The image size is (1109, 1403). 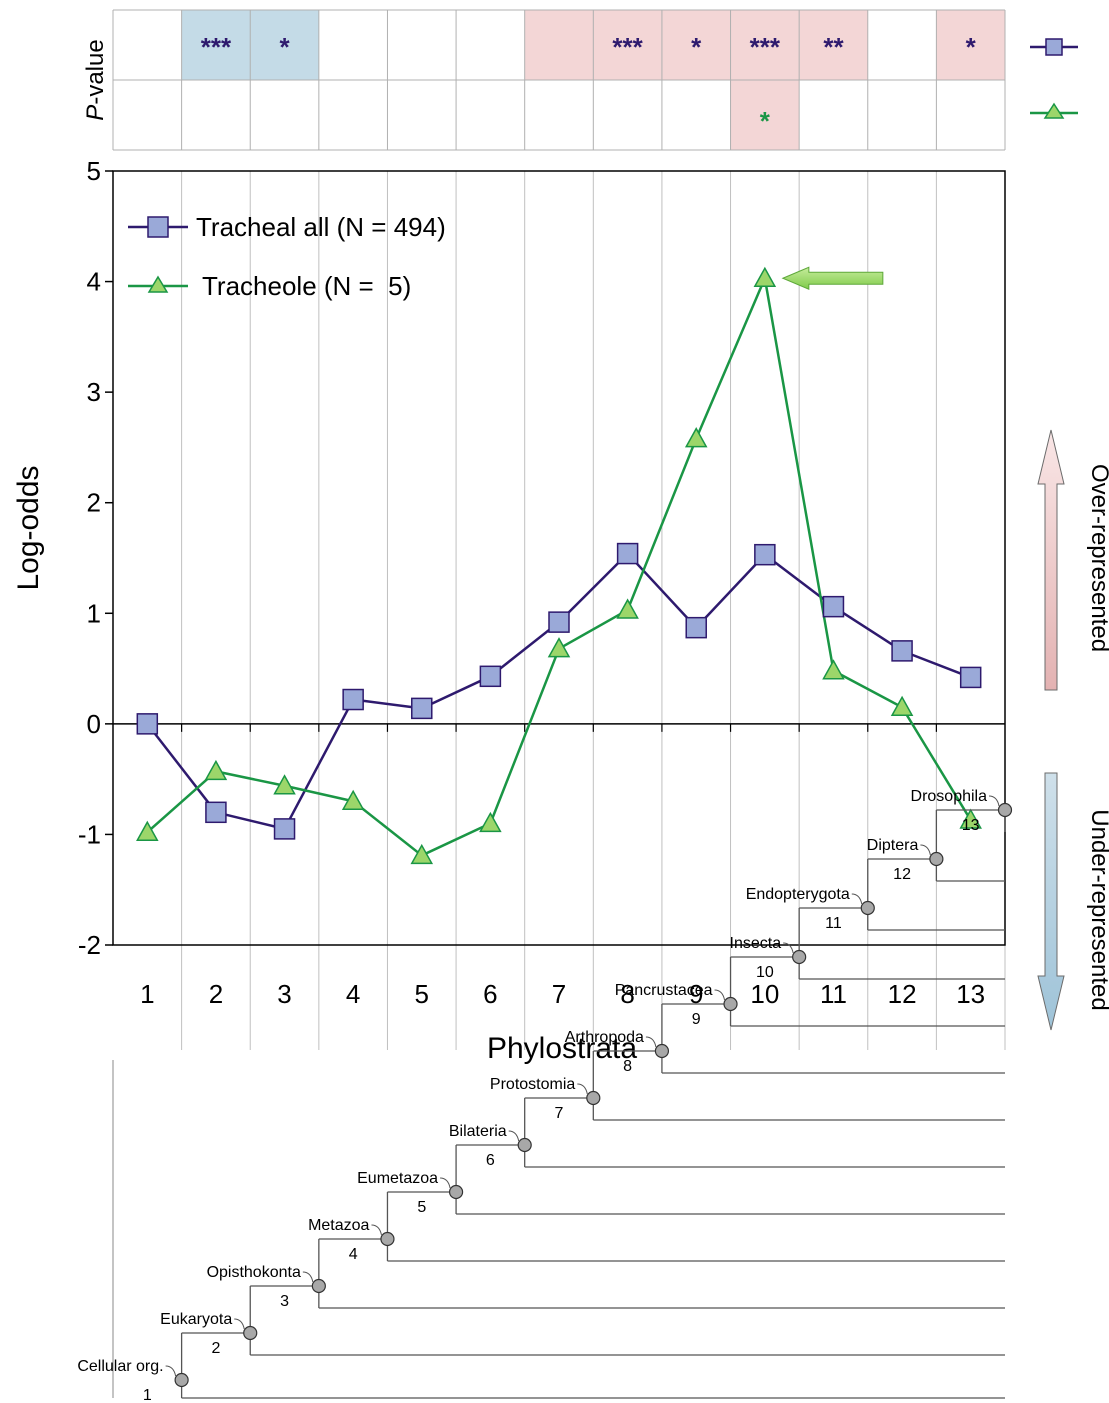 What do you see at coordinates (1051, 560) in the screenshot?
I see `over-represented-arrow` at bounding box center [1051, 560].